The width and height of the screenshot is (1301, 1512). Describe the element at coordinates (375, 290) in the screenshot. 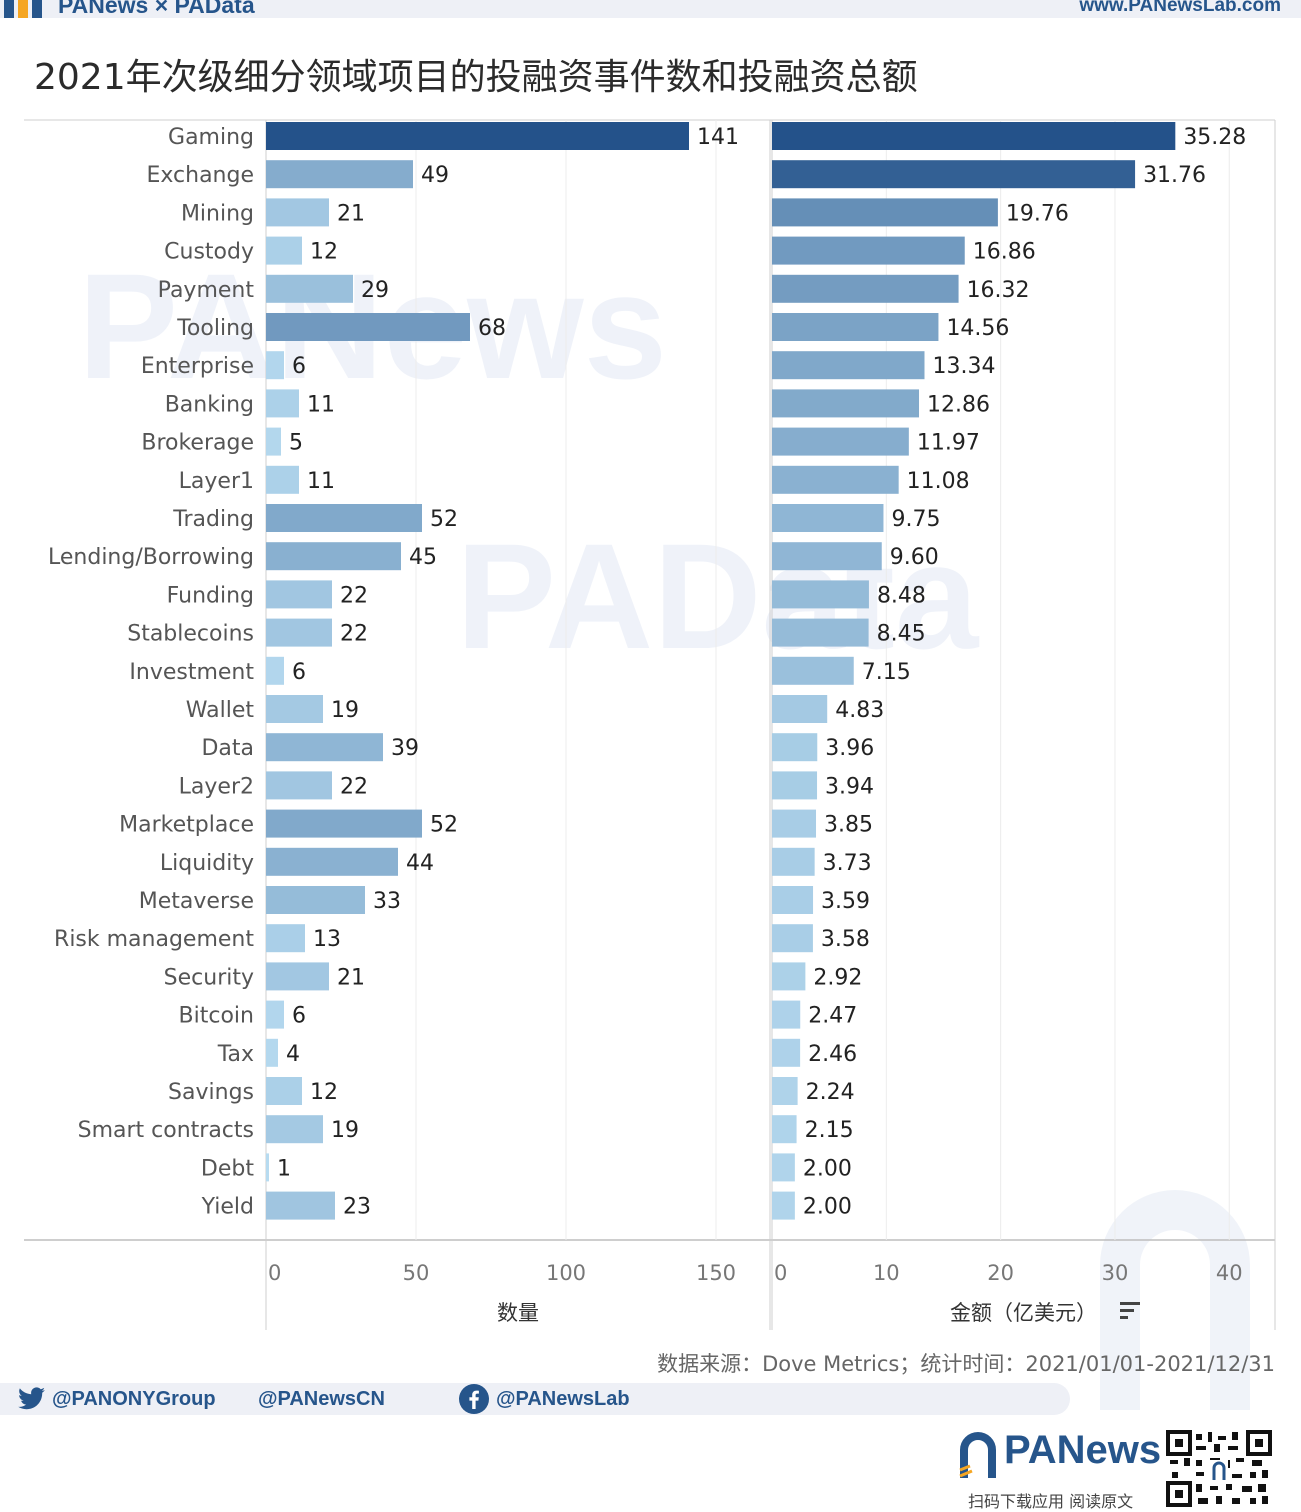

I see `data-label: 29` at that location.